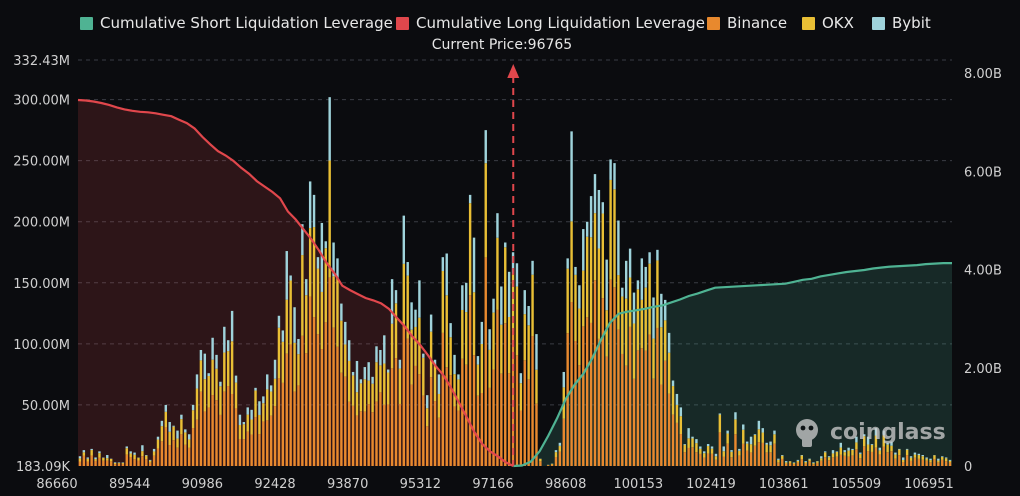 The image size is (1020, 496). Describe the element at coordinates (129, 484) in the screenshot. I see `x-tick-label: 89544` at that location.